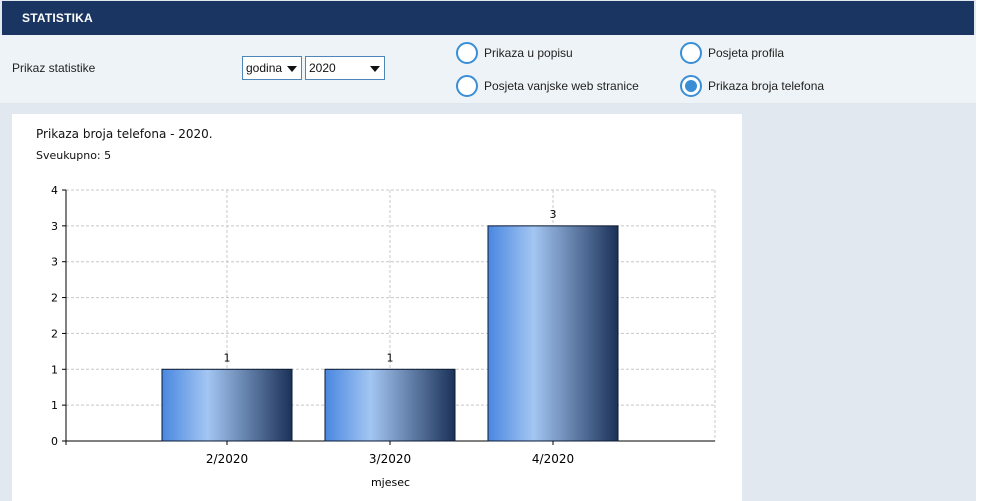 This screenshot has width=996, height=501. I want to click on bar-value-label: 3, so click(553, 214).